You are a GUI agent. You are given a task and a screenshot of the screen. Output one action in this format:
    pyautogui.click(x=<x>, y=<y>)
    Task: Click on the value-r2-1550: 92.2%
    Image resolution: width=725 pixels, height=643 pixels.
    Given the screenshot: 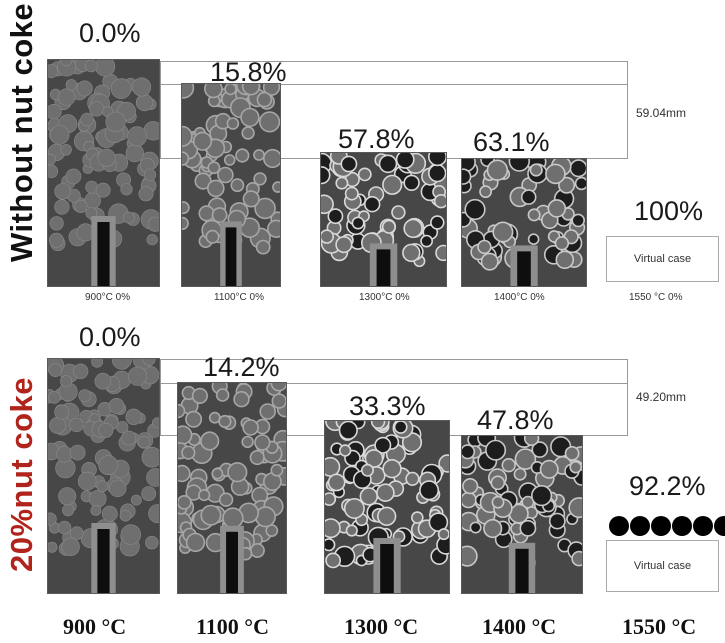 What is the action you would take?
    pyautogui.click(x=667, y=486)
    